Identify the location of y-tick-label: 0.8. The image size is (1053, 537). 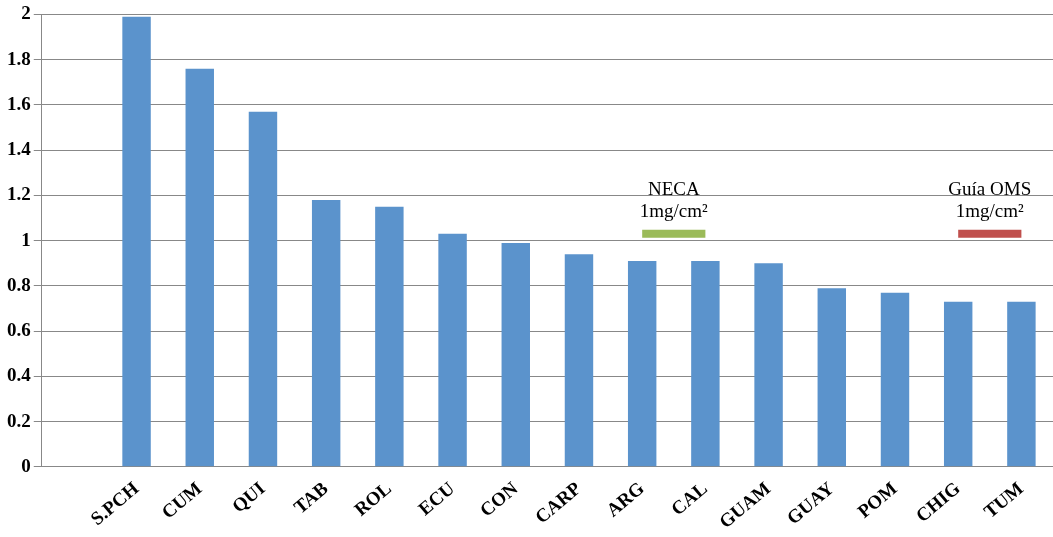
(19, 284).